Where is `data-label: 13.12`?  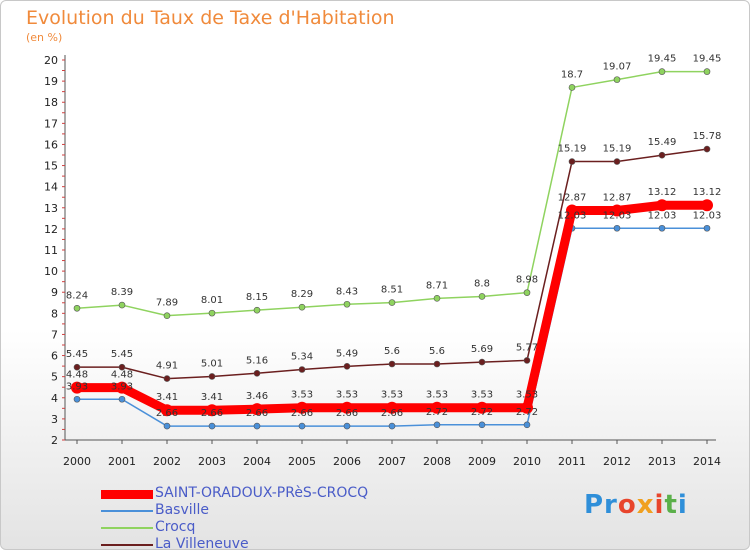 data-label: 13.12 is located at coordinates (707, 192).